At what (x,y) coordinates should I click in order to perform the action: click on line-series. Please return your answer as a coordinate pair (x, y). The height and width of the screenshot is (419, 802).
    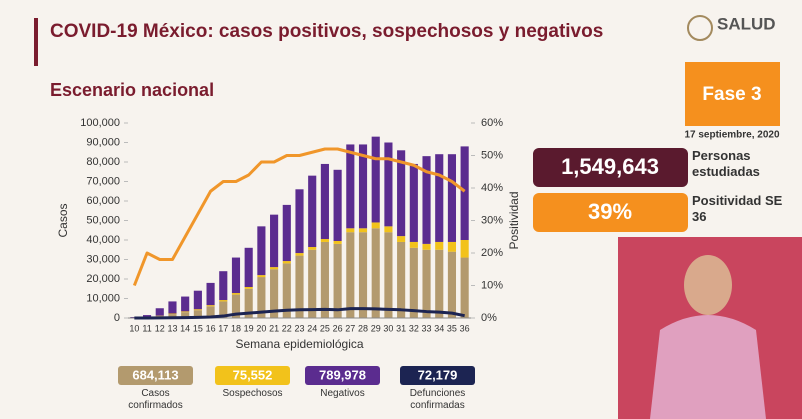
    Looking at the image, I should click on (299, 313).